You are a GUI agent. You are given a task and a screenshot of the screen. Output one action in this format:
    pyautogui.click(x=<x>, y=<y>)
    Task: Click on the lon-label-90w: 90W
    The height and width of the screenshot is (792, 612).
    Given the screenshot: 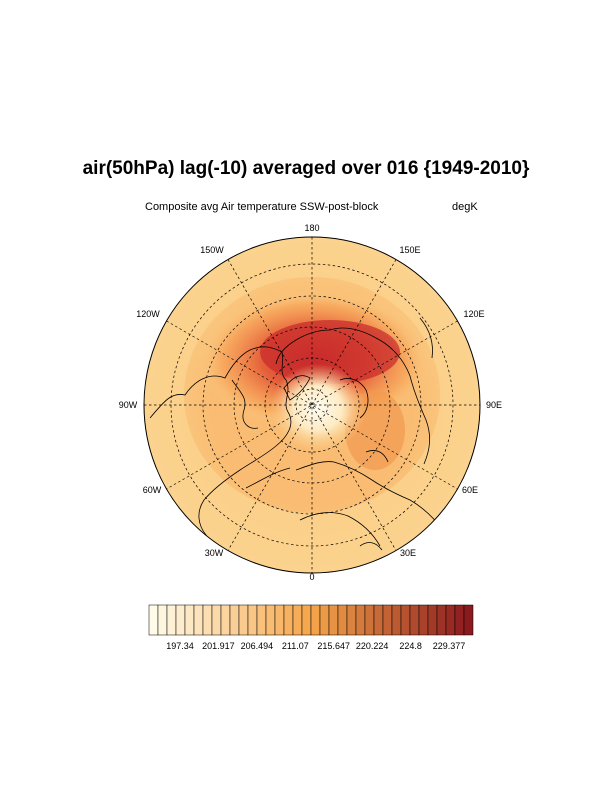 What is the action you would take?
    pyautogui.click(x=128, y=405)
    